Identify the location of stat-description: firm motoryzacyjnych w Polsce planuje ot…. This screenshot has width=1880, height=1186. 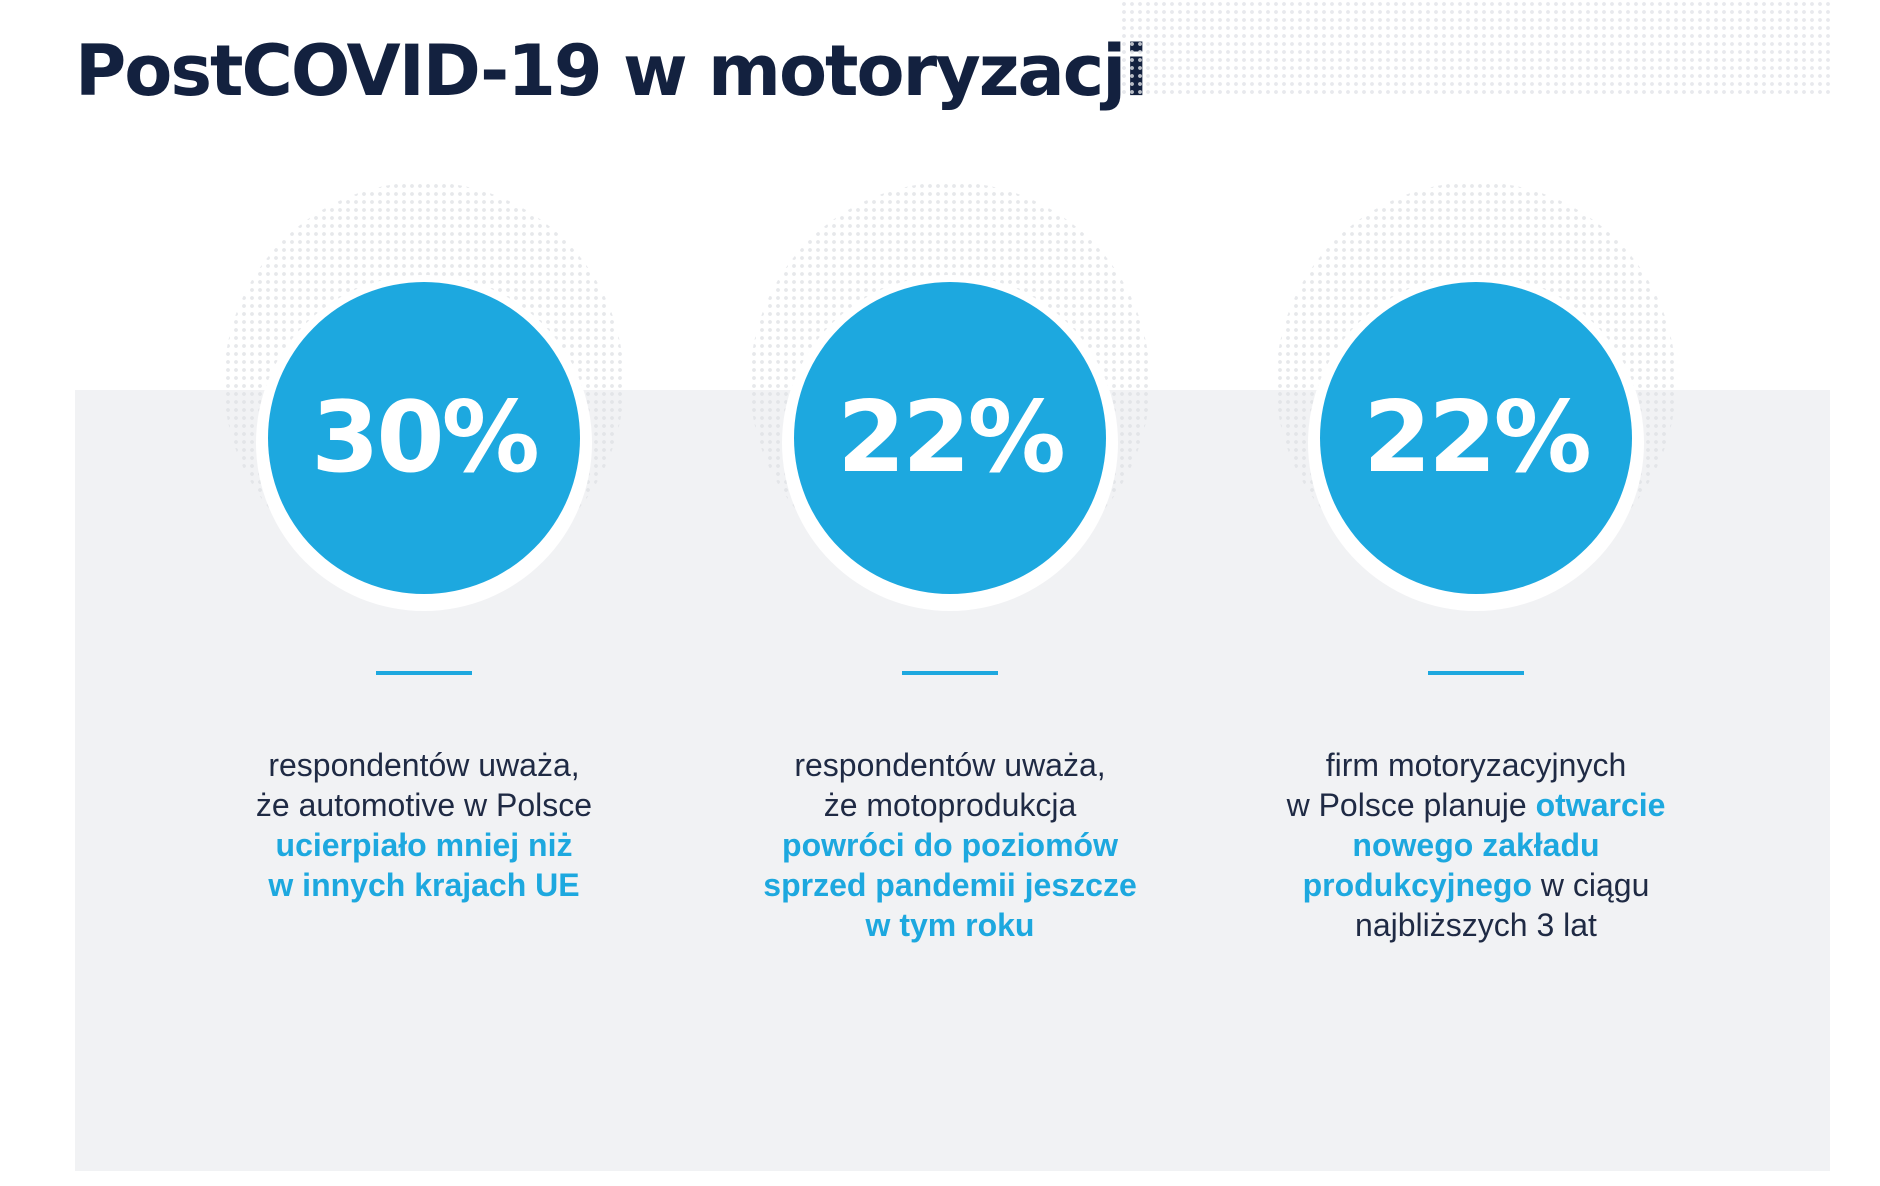
(1476, 845).